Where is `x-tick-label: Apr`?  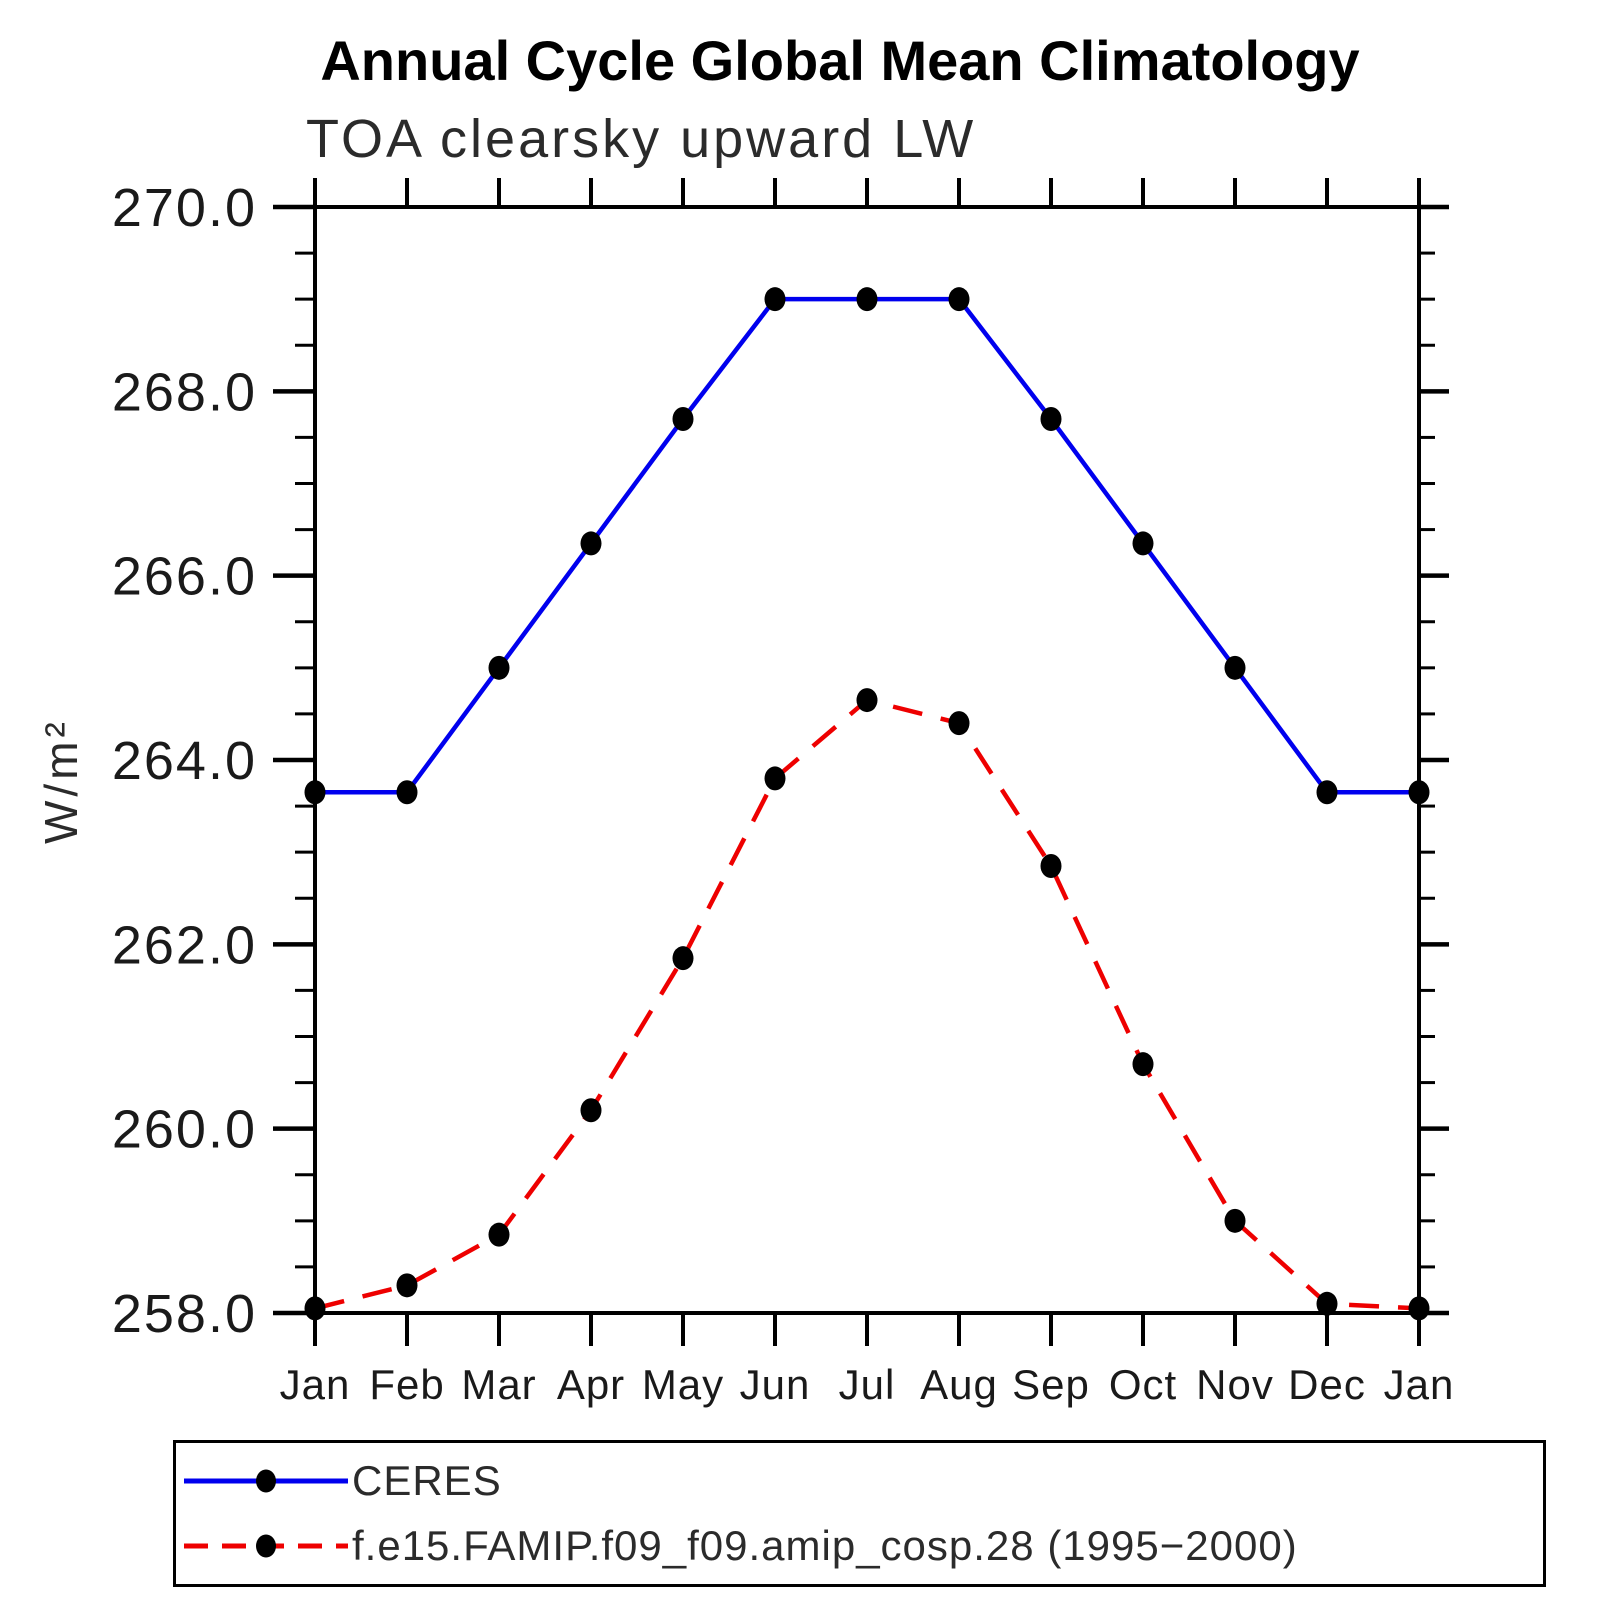
x-tick-label: Apr is located at coordinates (591, 1384).